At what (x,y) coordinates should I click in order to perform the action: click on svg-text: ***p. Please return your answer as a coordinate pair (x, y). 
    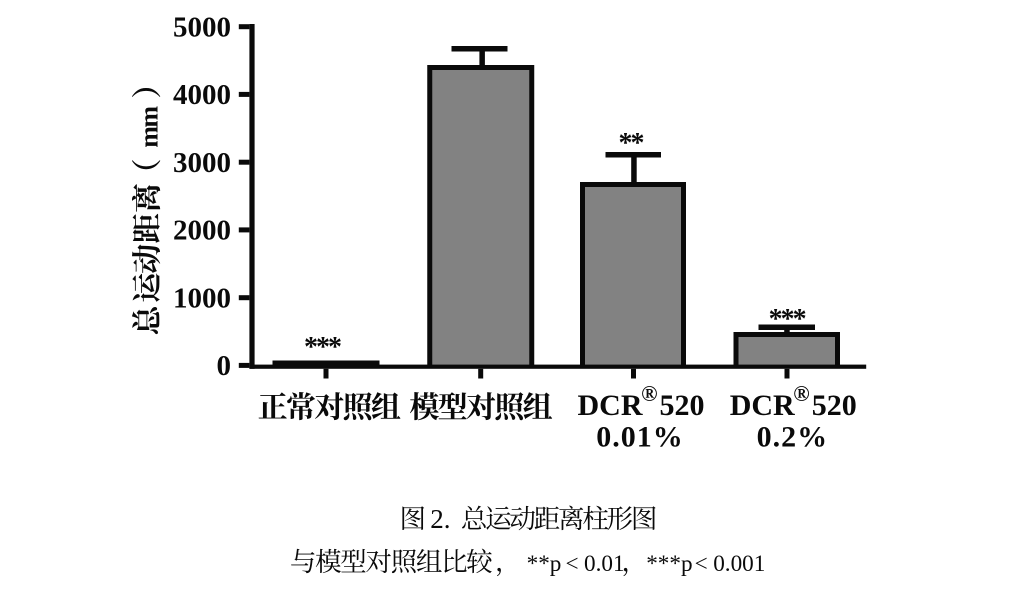
    Looking at the image, I should click on (669, 564).